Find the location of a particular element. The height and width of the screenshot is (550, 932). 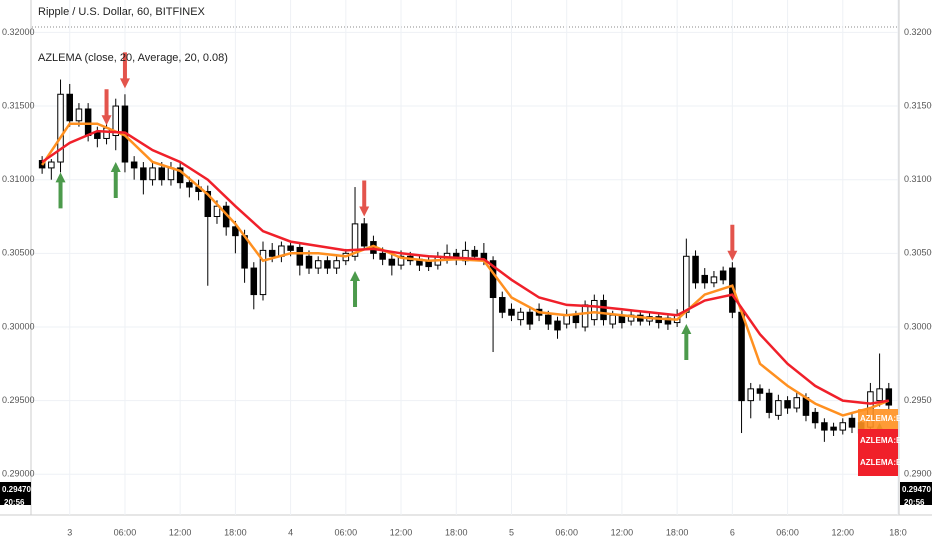

legend-label: AZLEMA:EC is located at coordinates (883, 418).